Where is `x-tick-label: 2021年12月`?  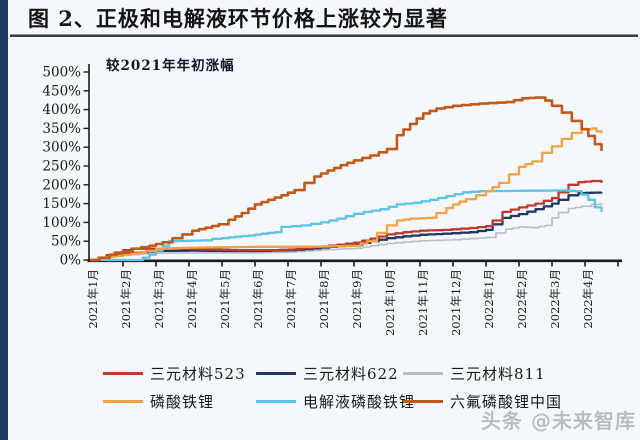 x-tick-label: 2021年12月 is located at coordinates (456, 302).